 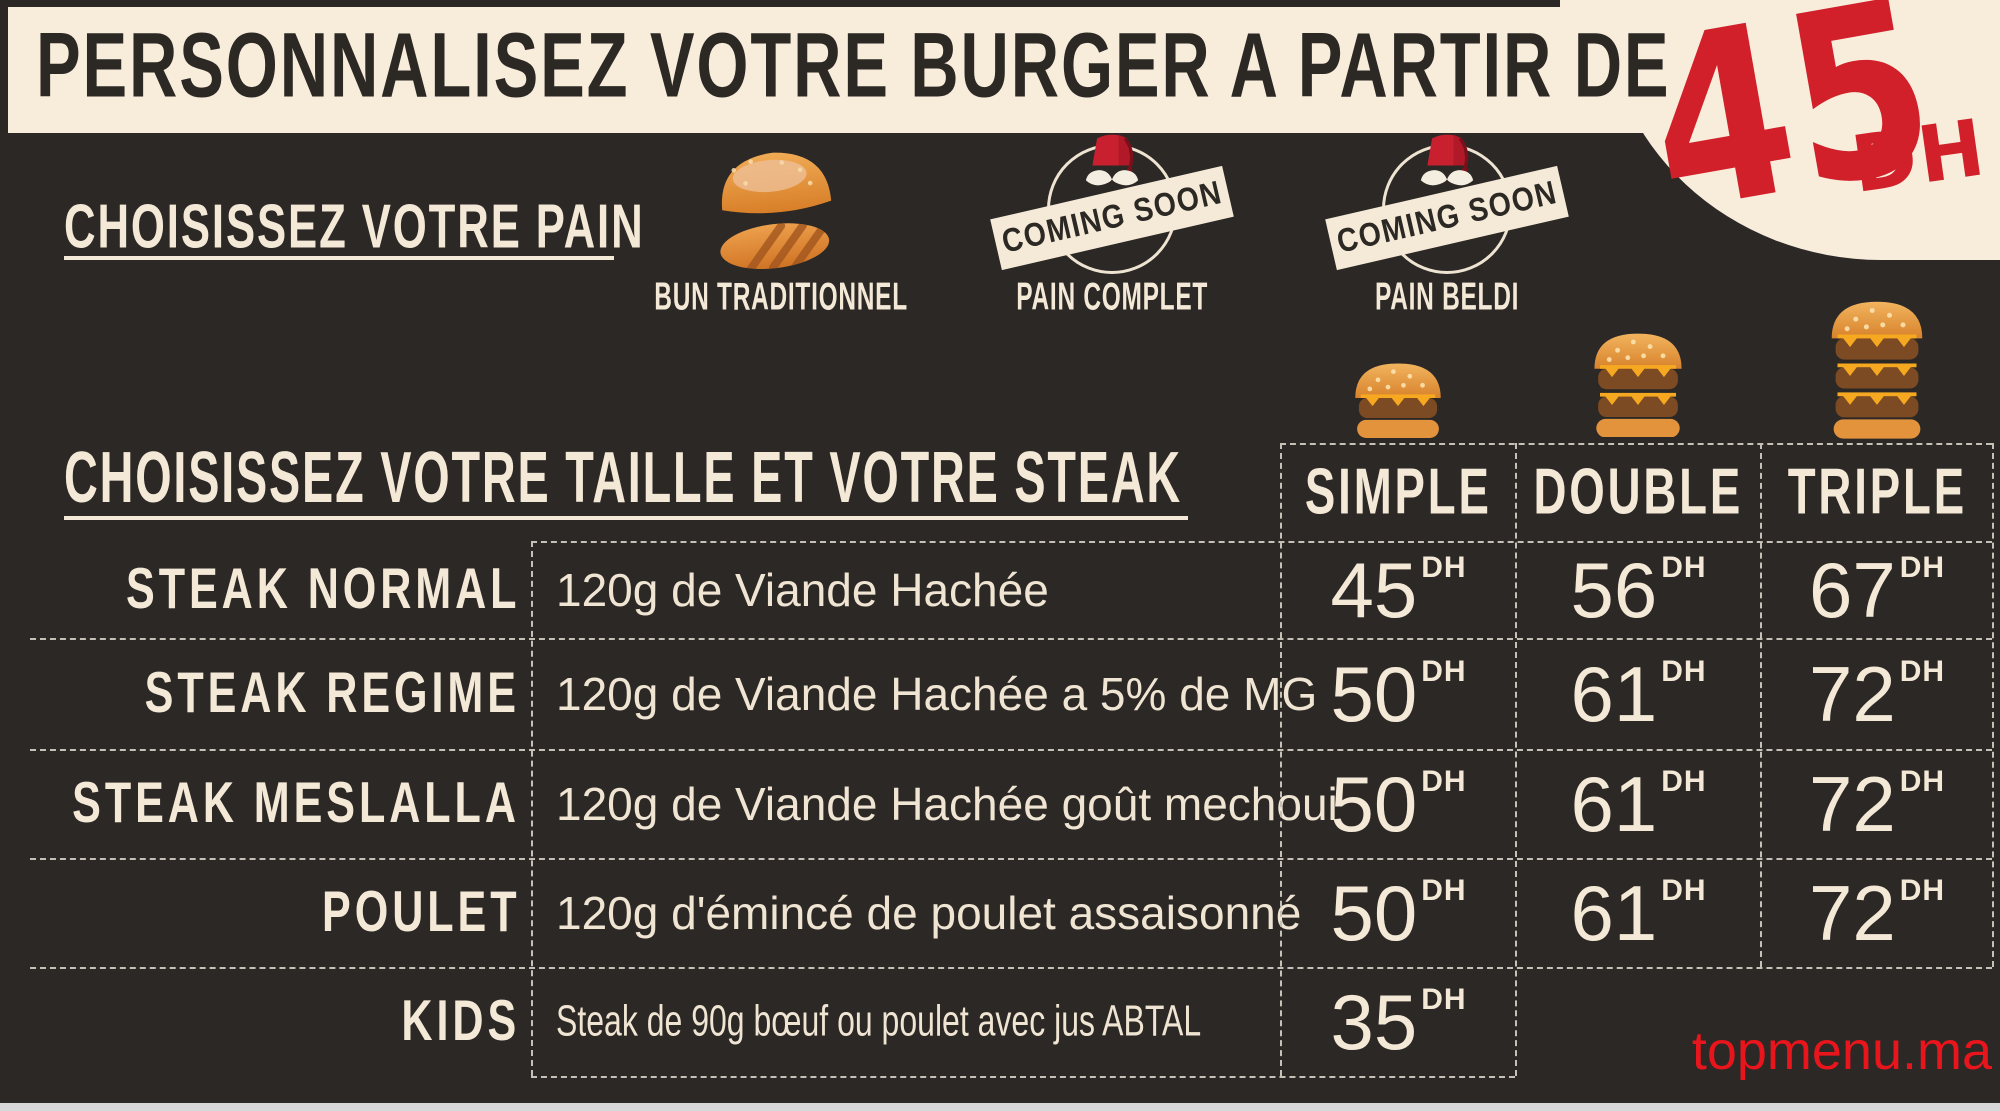 I want to click on starting-price-currency: DH, so click(x=1919, y=157).